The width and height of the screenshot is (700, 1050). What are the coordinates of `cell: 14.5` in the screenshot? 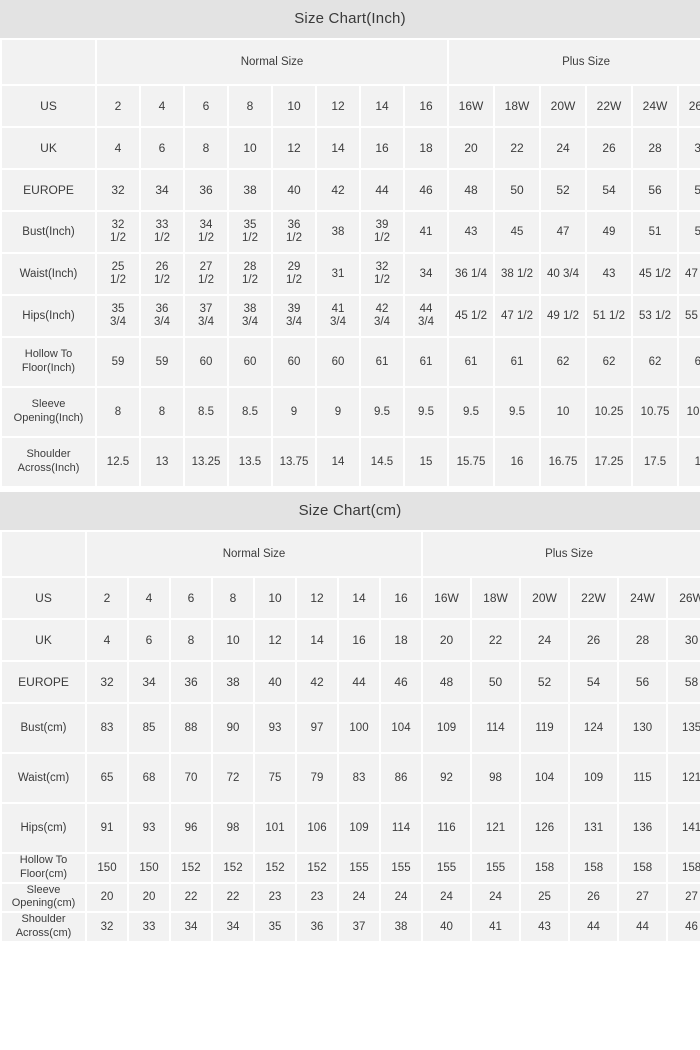 It's located at (382, 462).